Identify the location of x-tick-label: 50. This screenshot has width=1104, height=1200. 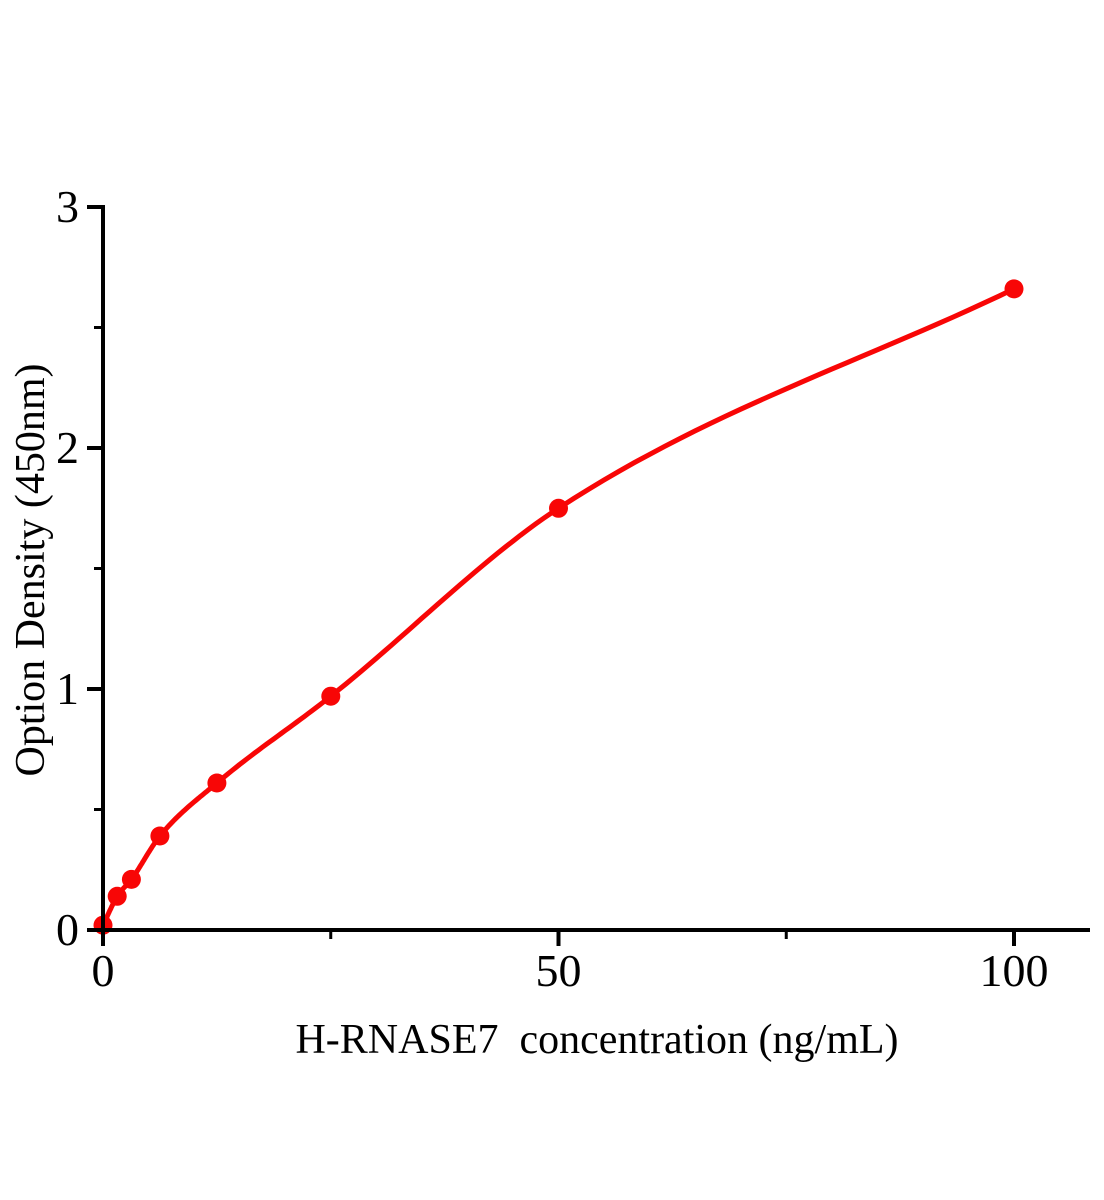
(559, 970).